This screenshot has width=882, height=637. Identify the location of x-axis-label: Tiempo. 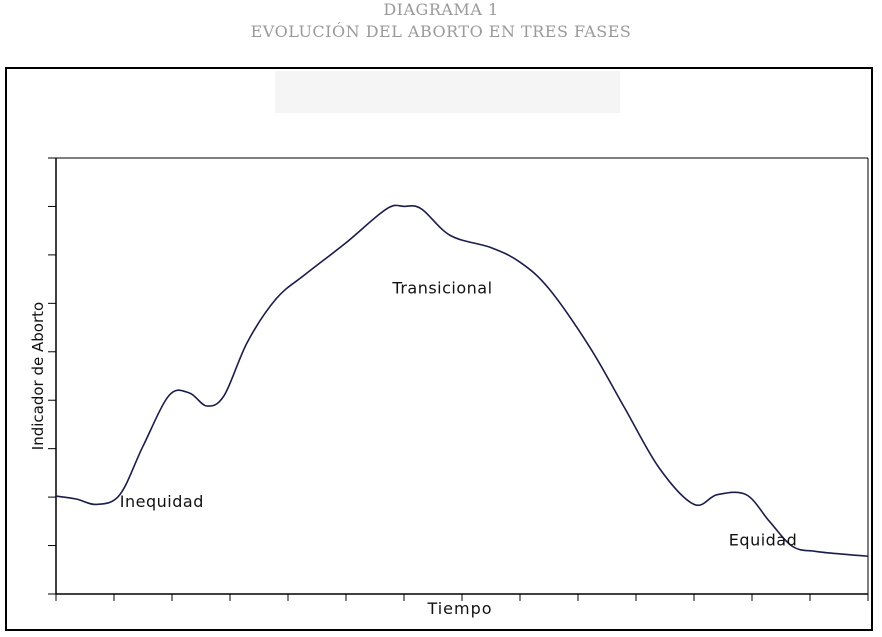
(459, 608).